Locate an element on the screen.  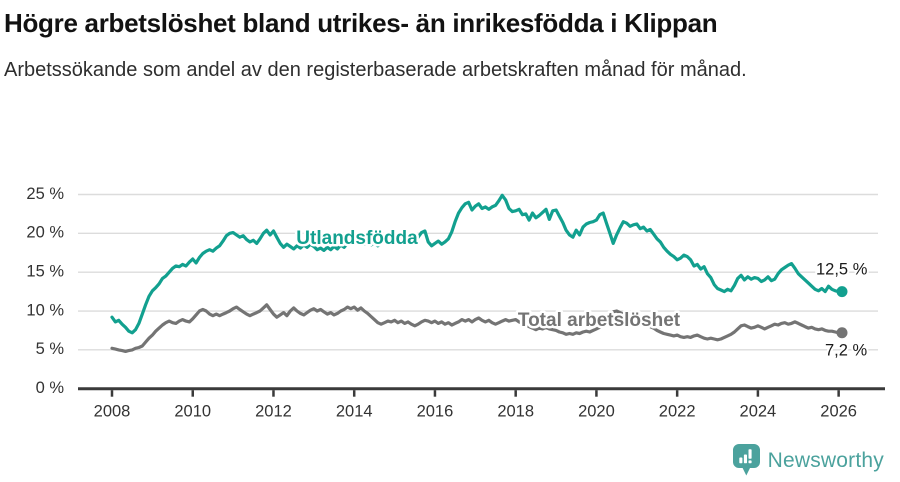
y-tick-label: 10 % is located at coordinates (45, 310).